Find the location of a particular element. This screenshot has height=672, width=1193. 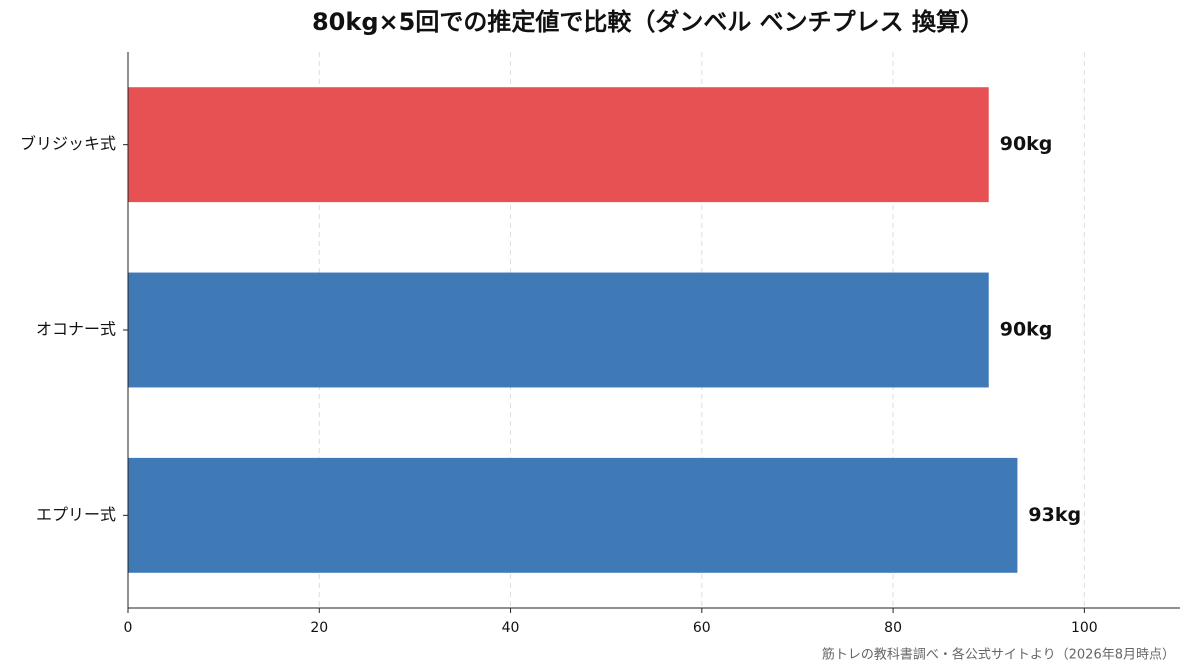

x-tick-label: 0 is located at coordinates (128, 628).